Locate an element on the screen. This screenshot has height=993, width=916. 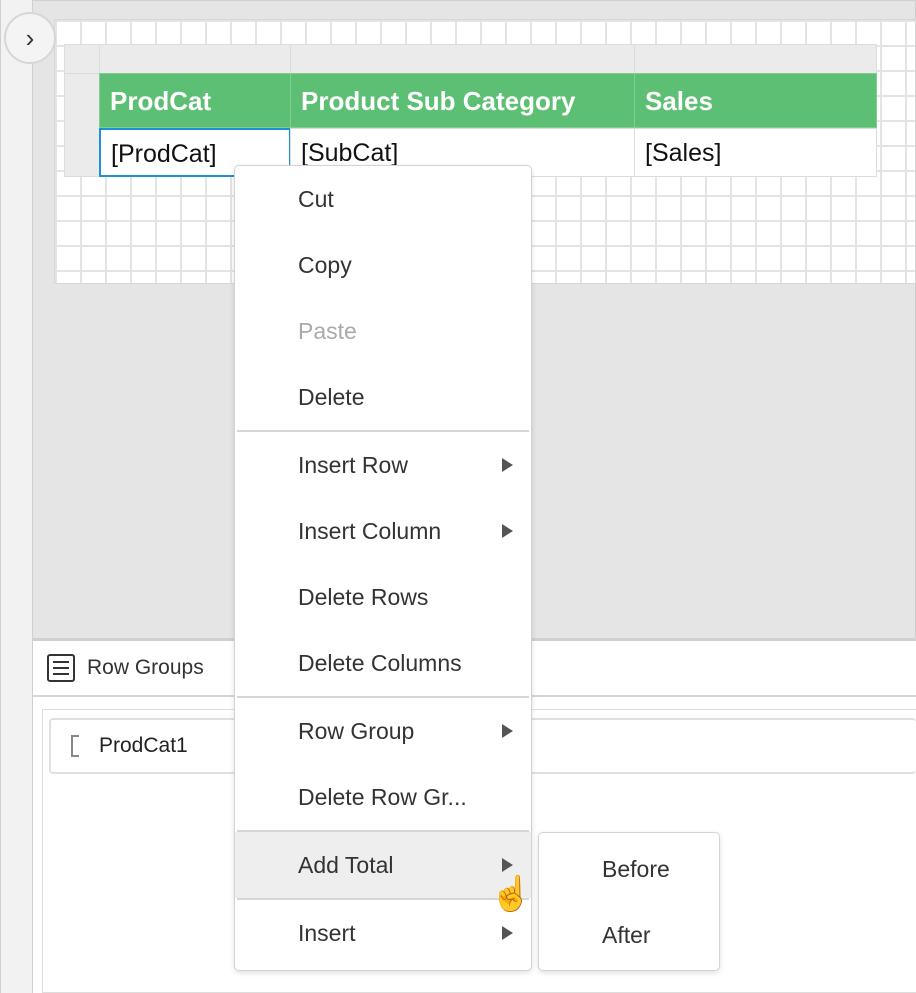
label: After is located at coordinates (626, 934).